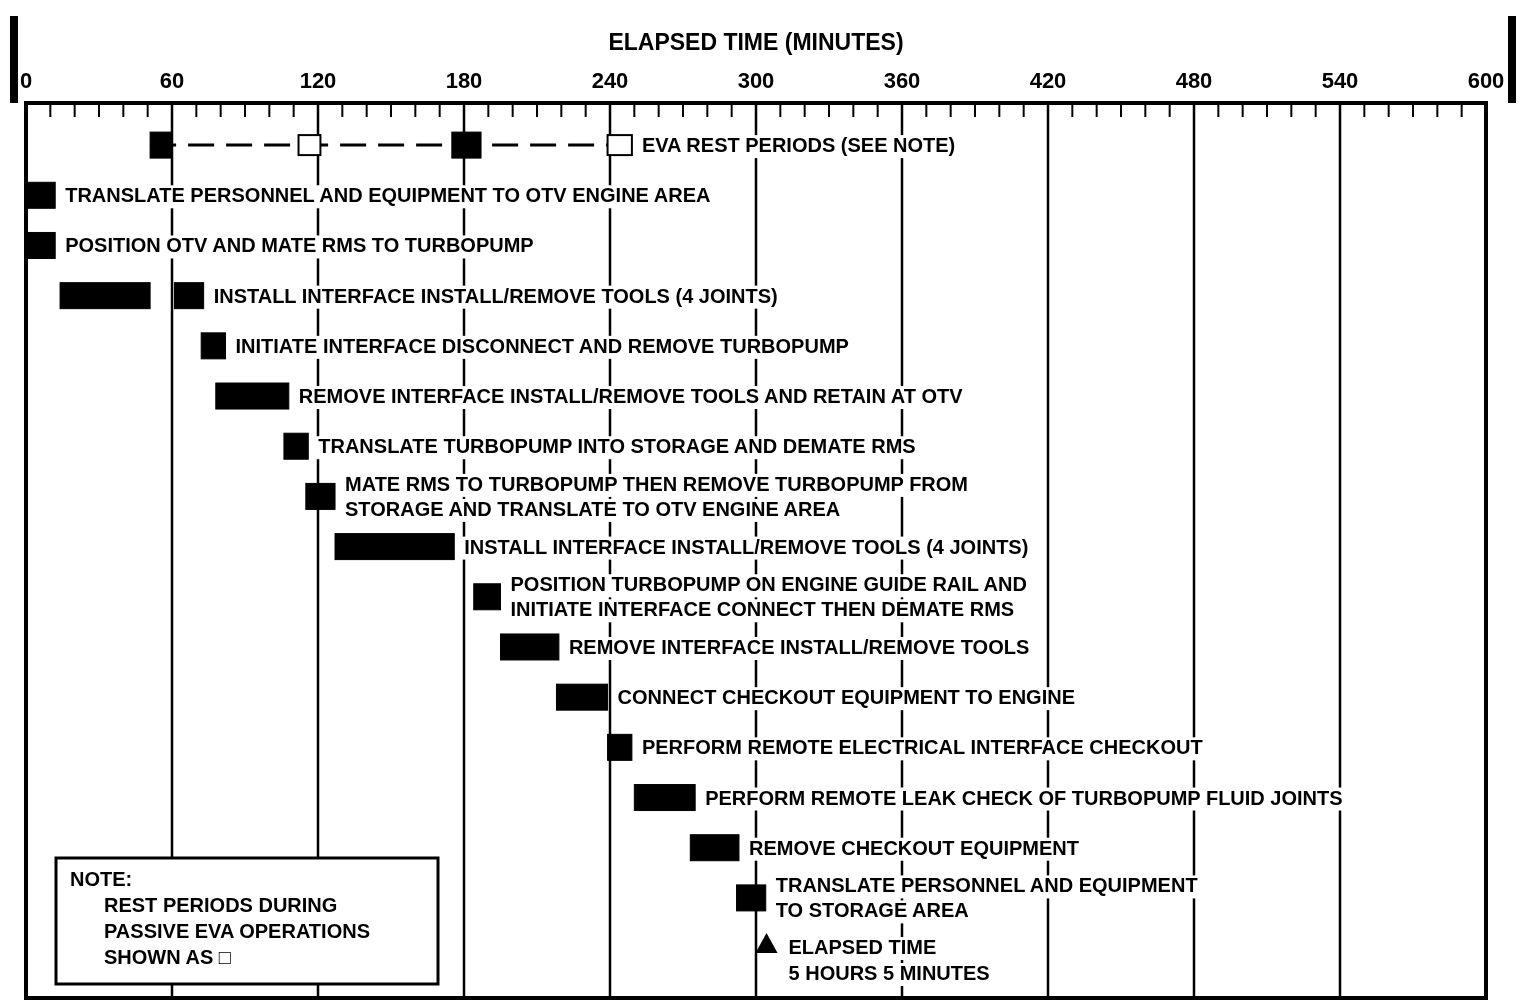 The width and height of the screenshot is (1521, 1008). What do you see at coordinates (617, 446) in the screenshot?
I see `y-tick-label: TRANSLATE TURBOPUMP INTO STORAGE AND DEMATE RMS` at bounding box center [617, 446].